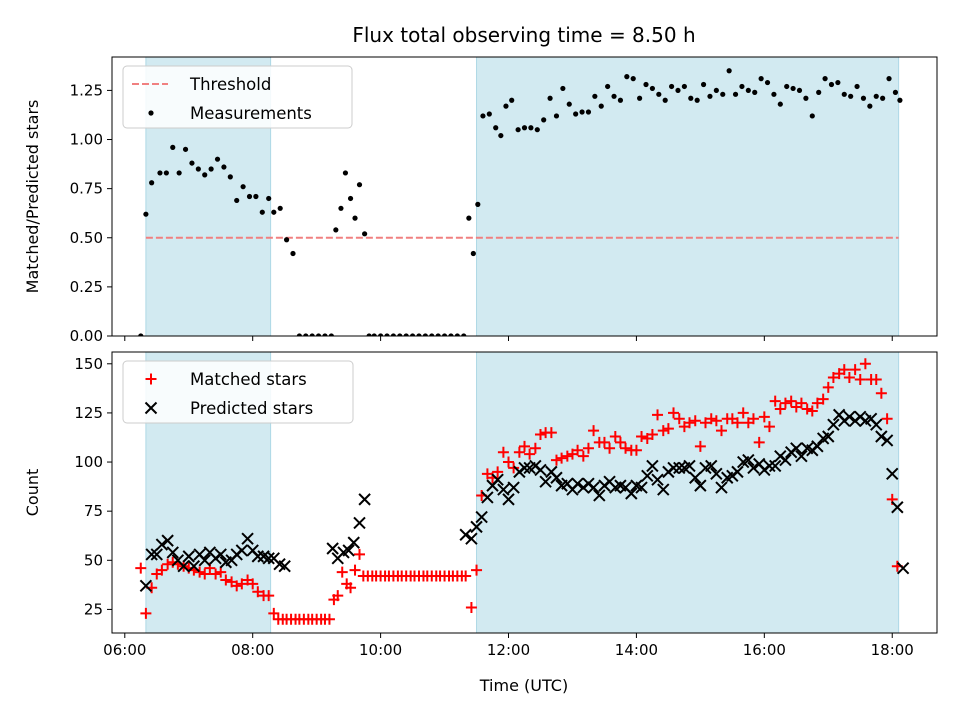  What do you see at coordinates (251, 113) in the screenshot?
I see `legend-label: Measurements` at bounding box center [251, 113].